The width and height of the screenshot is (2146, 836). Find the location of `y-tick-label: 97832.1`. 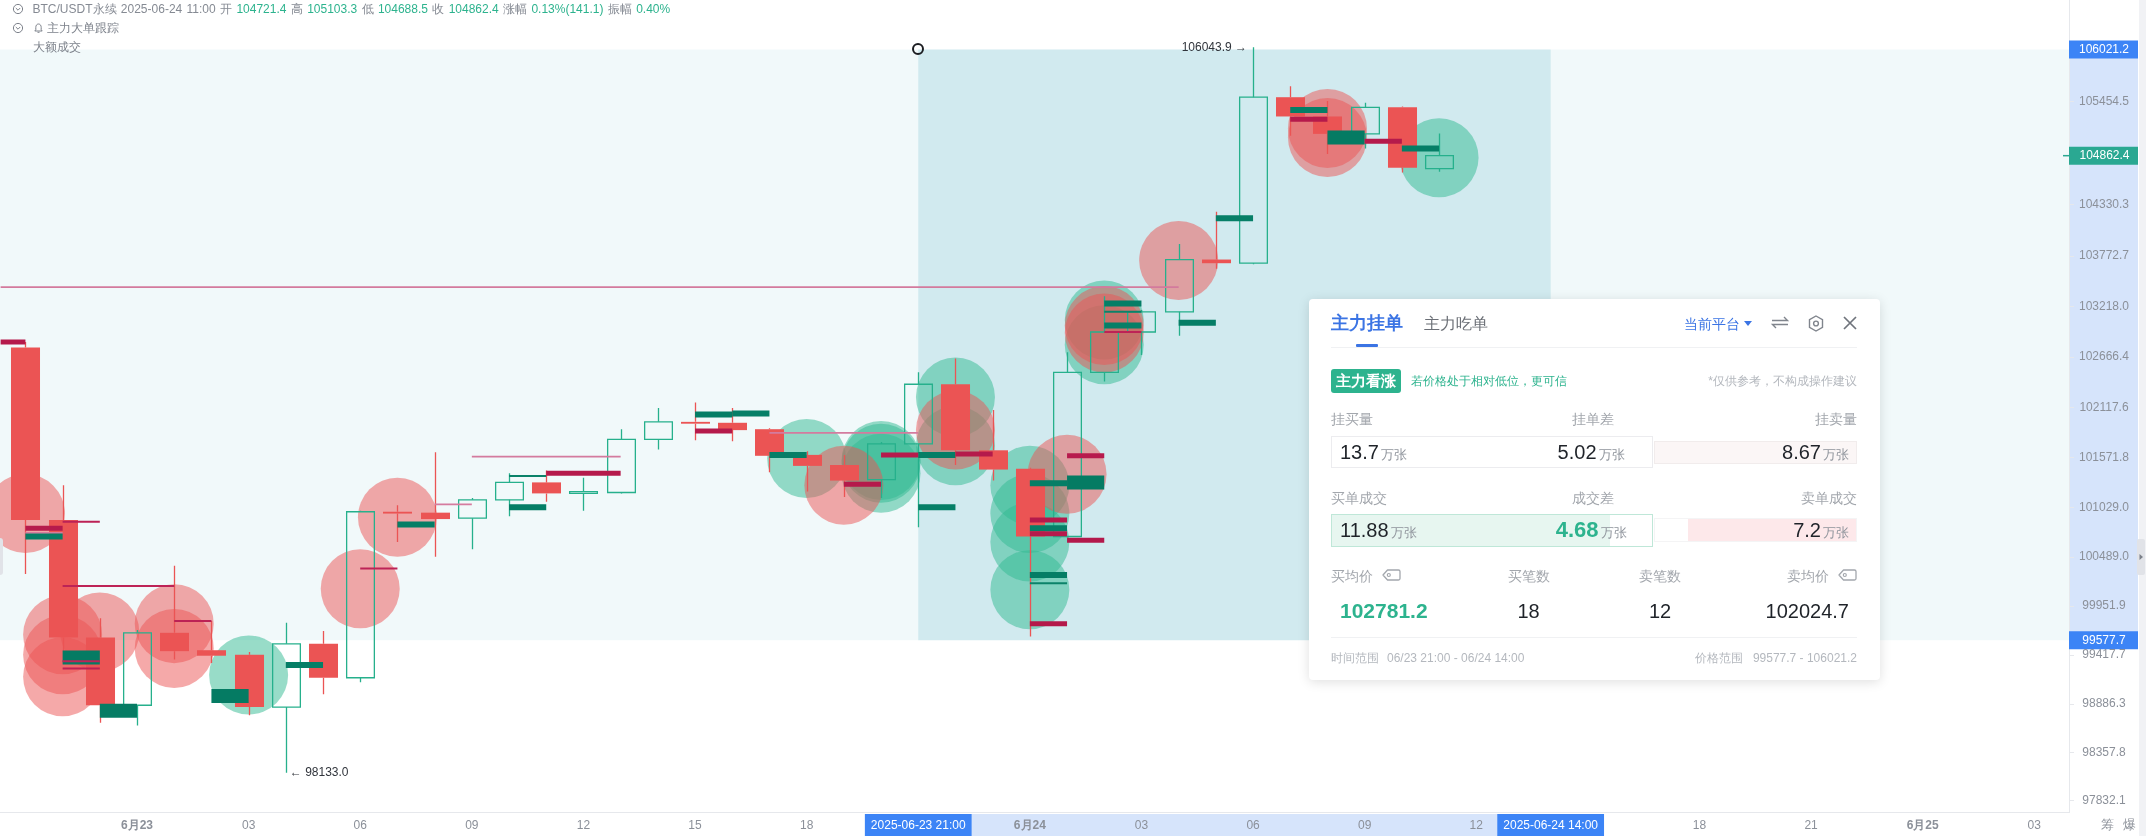

y-tick-label: 97832.1 is located at coordinates (2104, 799).